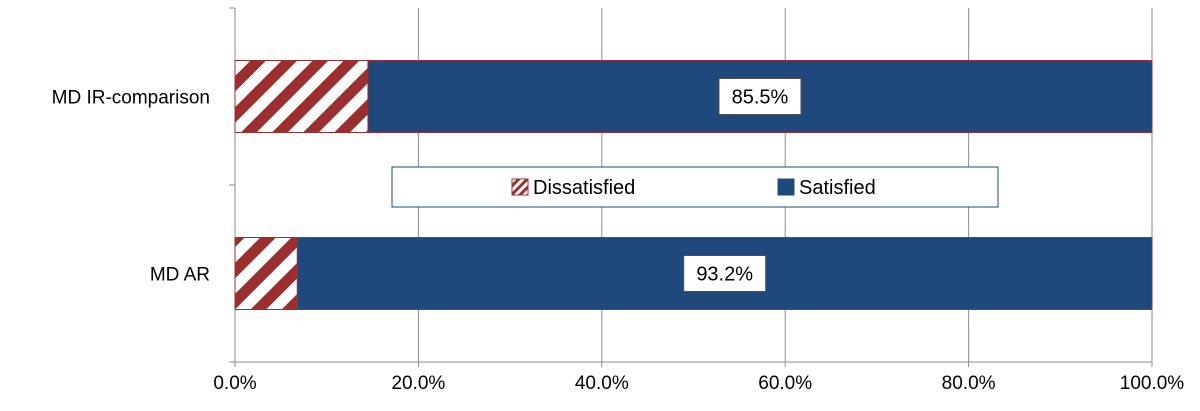 The height and width of the screenshot is (411, 1200). Describe the element at coordinates (837, 188) in the screenshot. I see `legend-label-satisfied: Satisfied` at that location.